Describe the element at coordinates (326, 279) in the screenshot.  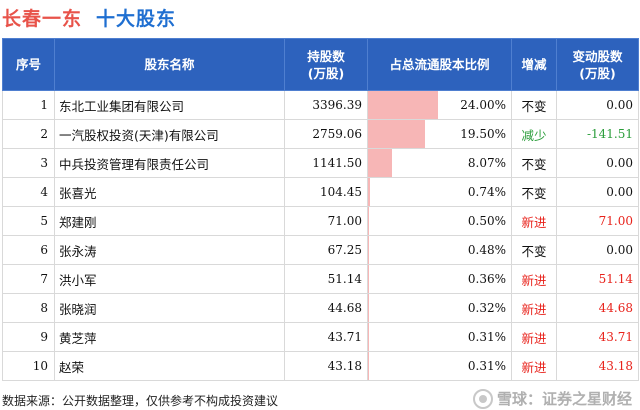
I see `shares-held: 51.14` at that location.